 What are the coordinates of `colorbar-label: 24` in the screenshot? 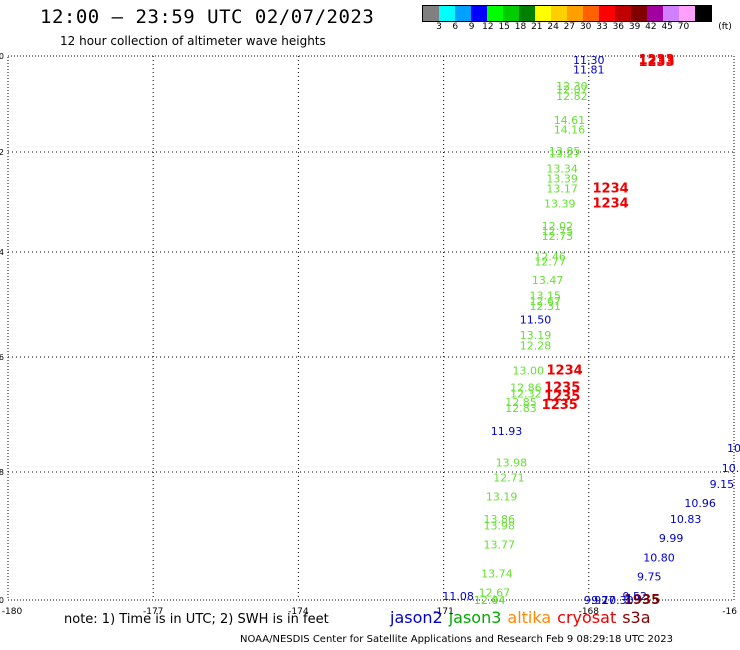 It's located at (553, 27).